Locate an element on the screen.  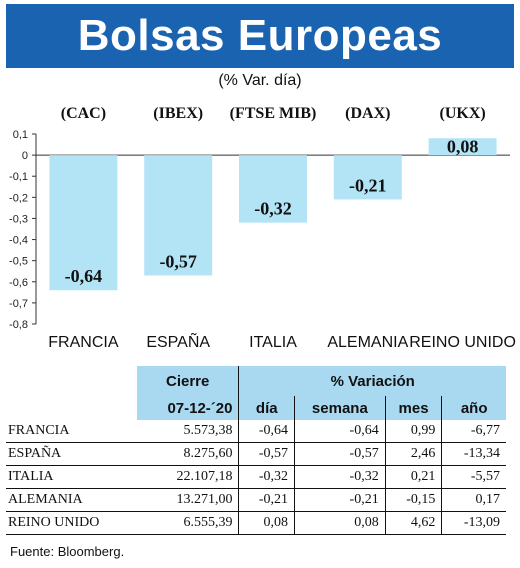
bar-value-label: -0,32 is located at coordinates (273, 209).